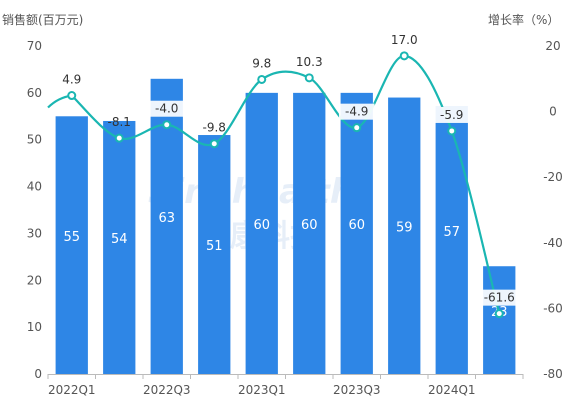 The height and width of the screenshot is (409, 569). I want to click on right-tick-label: 20, so click(552, 46).